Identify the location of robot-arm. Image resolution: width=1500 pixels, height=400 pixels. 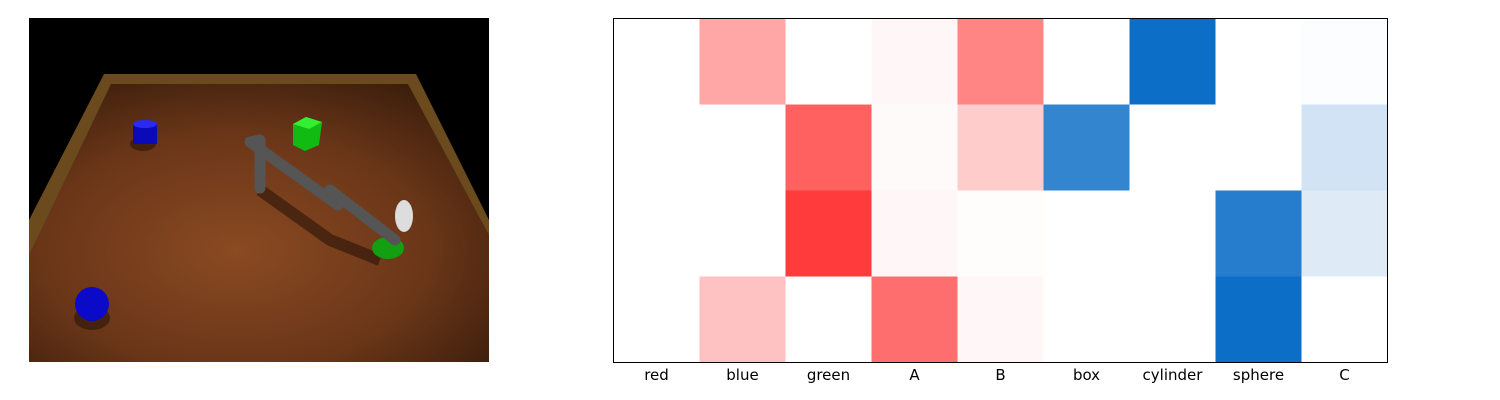
(322, 190).